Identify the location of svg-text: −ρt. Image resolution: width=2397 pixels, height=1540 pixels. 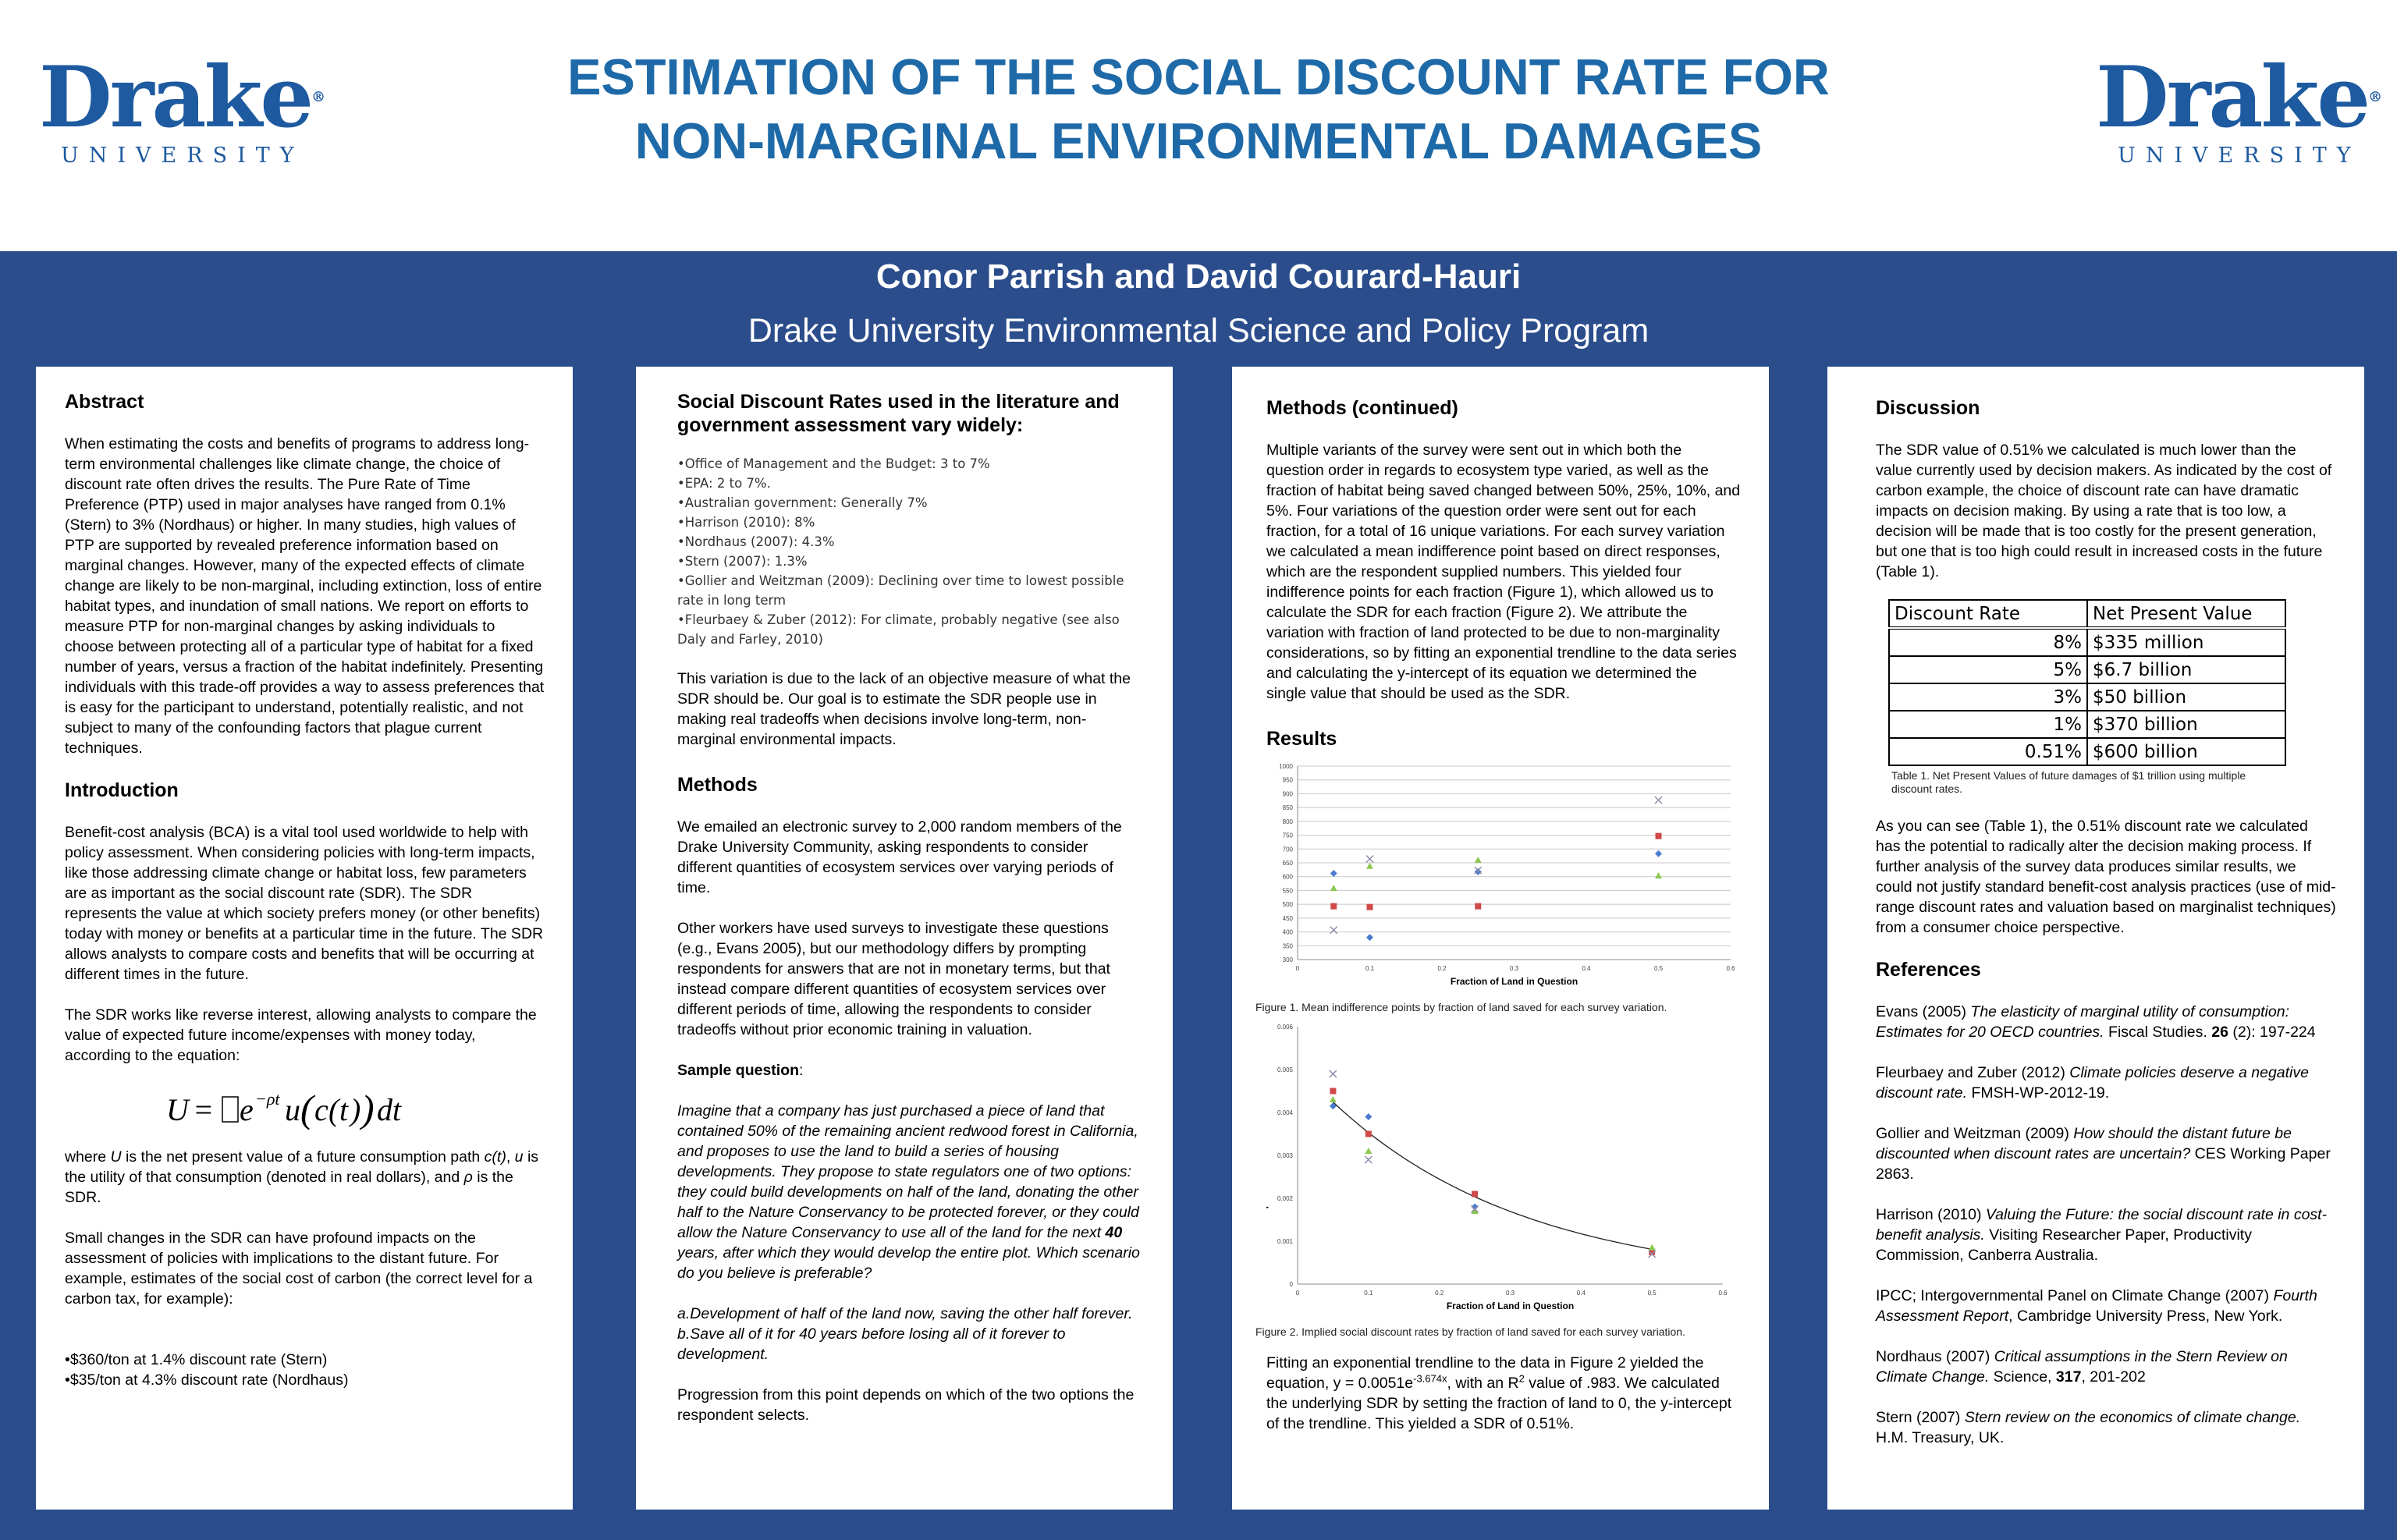
(267, 1099).